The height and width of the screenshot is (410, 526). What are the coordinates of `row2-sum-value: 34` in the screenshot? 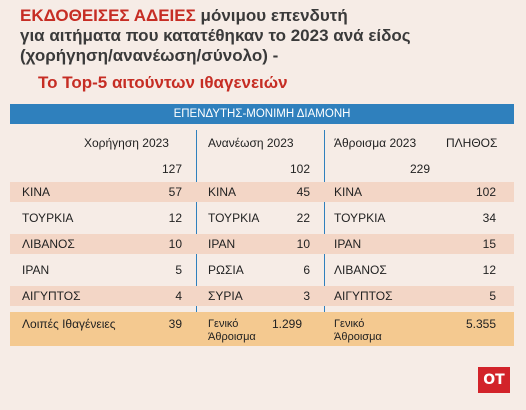 It's located at (489, 218).